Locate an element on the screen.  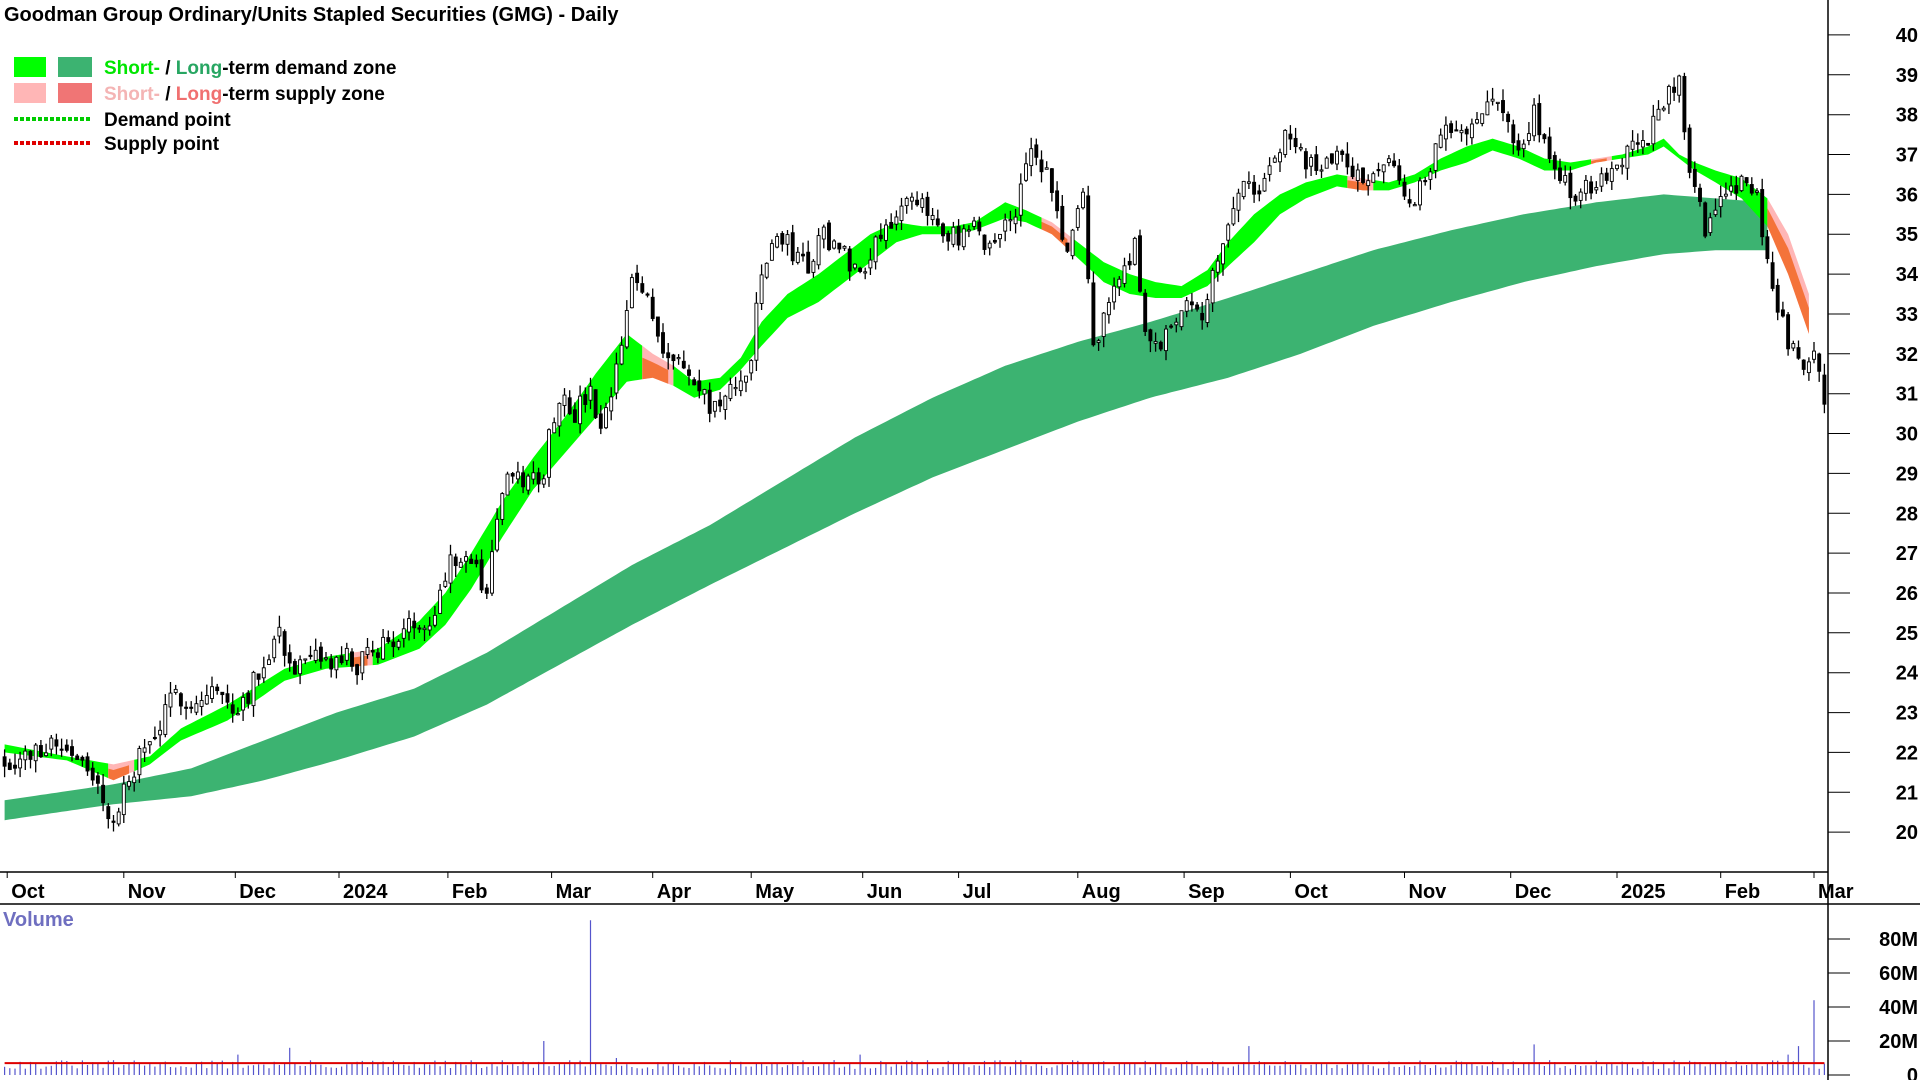
legend-label-part: Long is located at coordinates (199, 68).